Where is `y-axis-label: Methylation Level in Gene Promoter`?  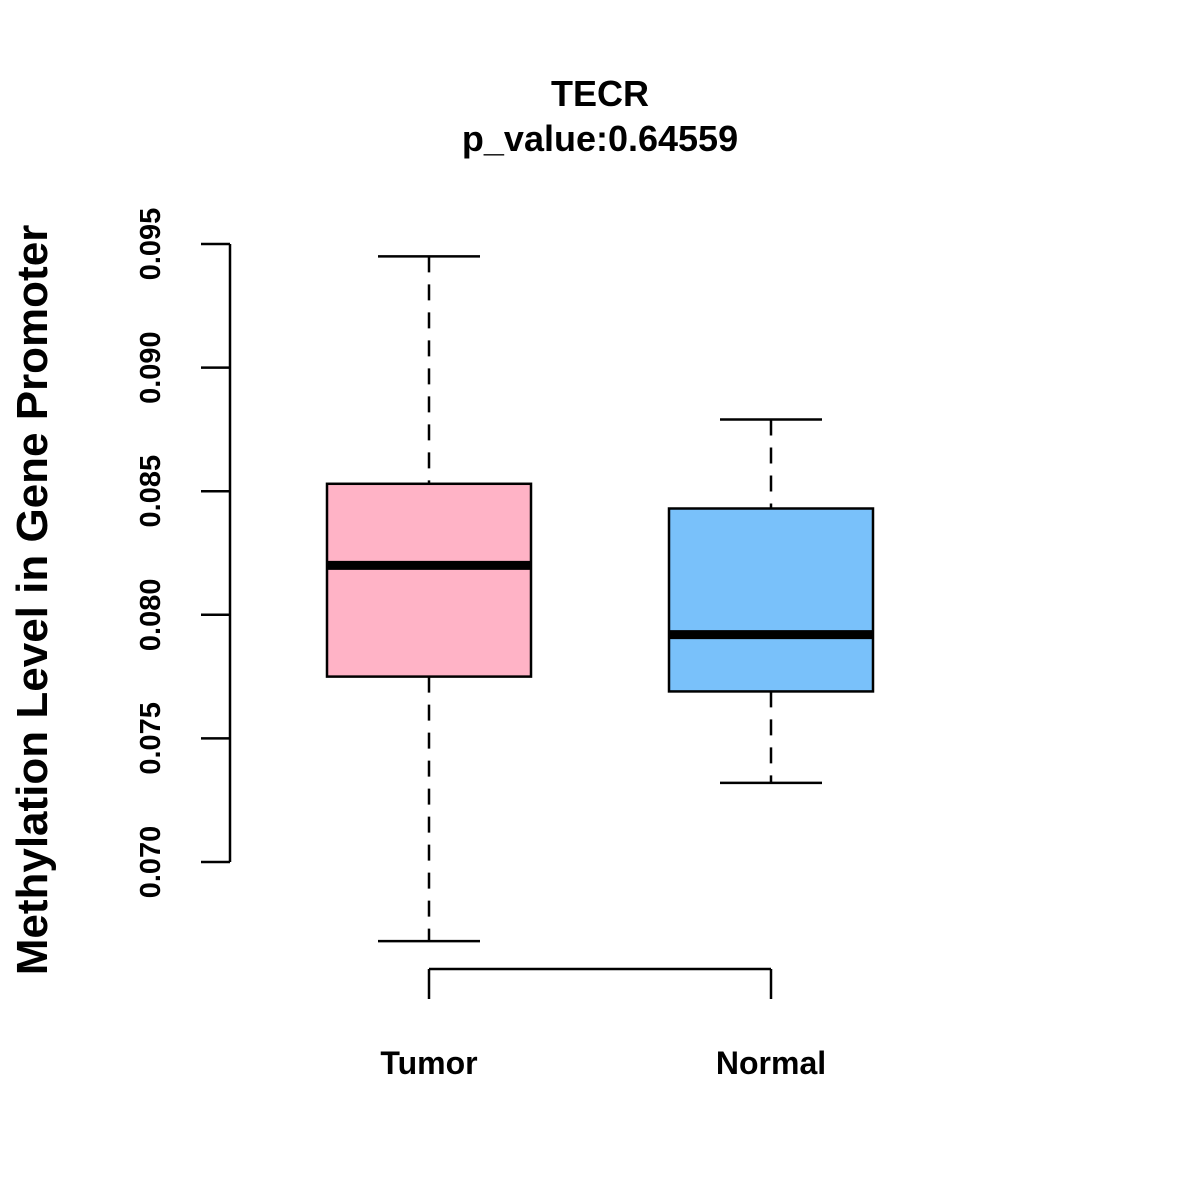 y-axis-label: Methylation Level in Gene Promoter is located at coordinates (32, 600).